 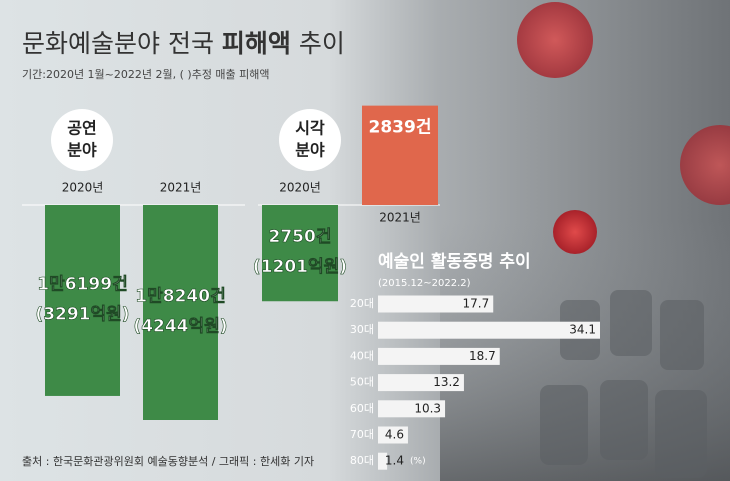 What do you see at coordinates (180, 297) in the screenshot?
I see `value-label: 1만8240건` at bounding box center [180, 297].